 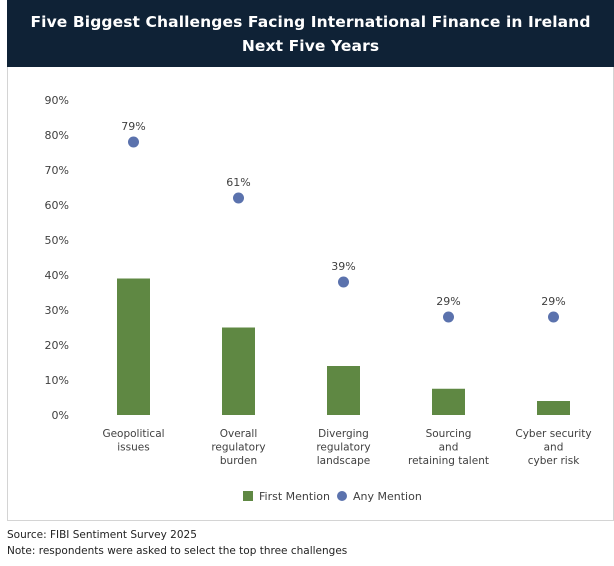 What do you see at coordinates (57, 170) in the screenshot?
I see `y-tick-label: 70%` at bounding box center [57, 170].